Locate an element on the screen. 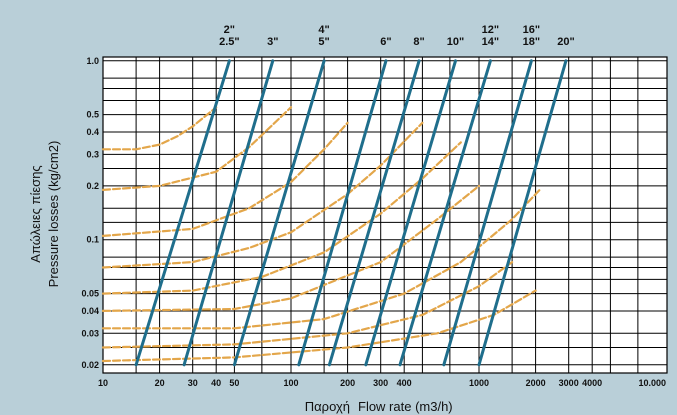  x-tick-label: 1000 is located at coordinates (479, 383).